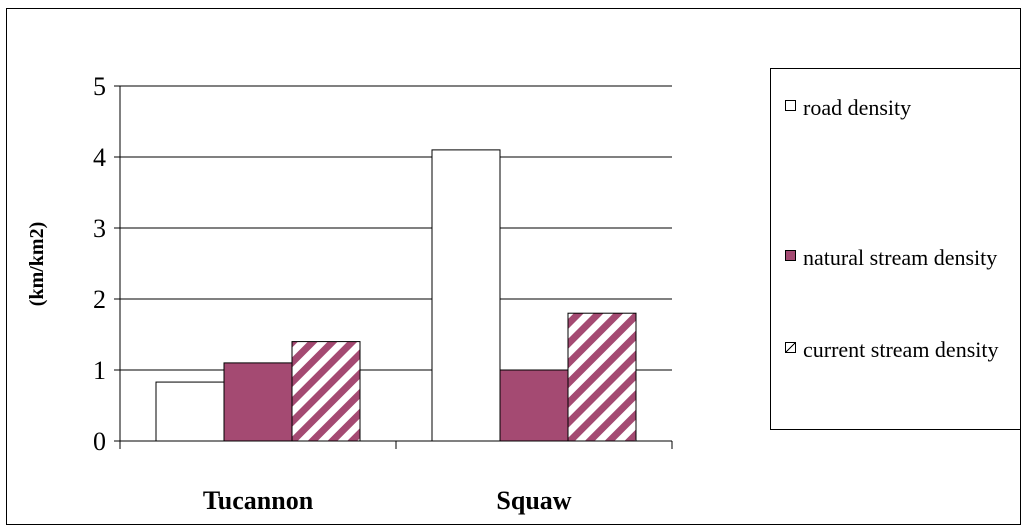  What do you see at coordinates (901, 349) in the screenshot?
I see `legend-label-current-stream-density: current stream density` at bounding box center [901, 349].